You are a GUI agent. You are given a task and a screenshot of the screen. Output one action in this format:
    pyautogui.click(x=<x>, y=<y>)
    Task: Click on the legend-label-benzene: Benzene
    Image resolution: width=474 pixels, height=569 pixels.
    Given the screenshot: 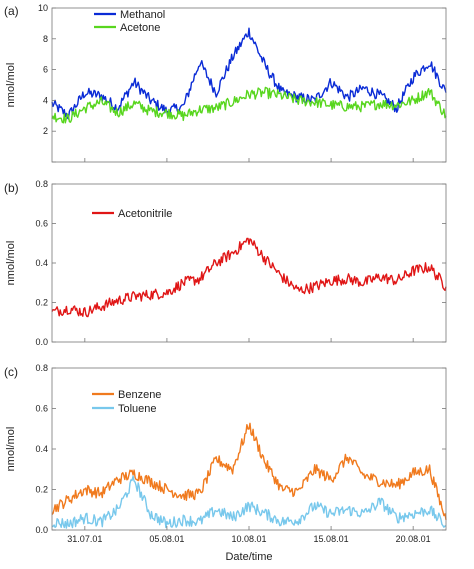 What is the action you would take?
    pyautogui.click(x=139, y=395)
    